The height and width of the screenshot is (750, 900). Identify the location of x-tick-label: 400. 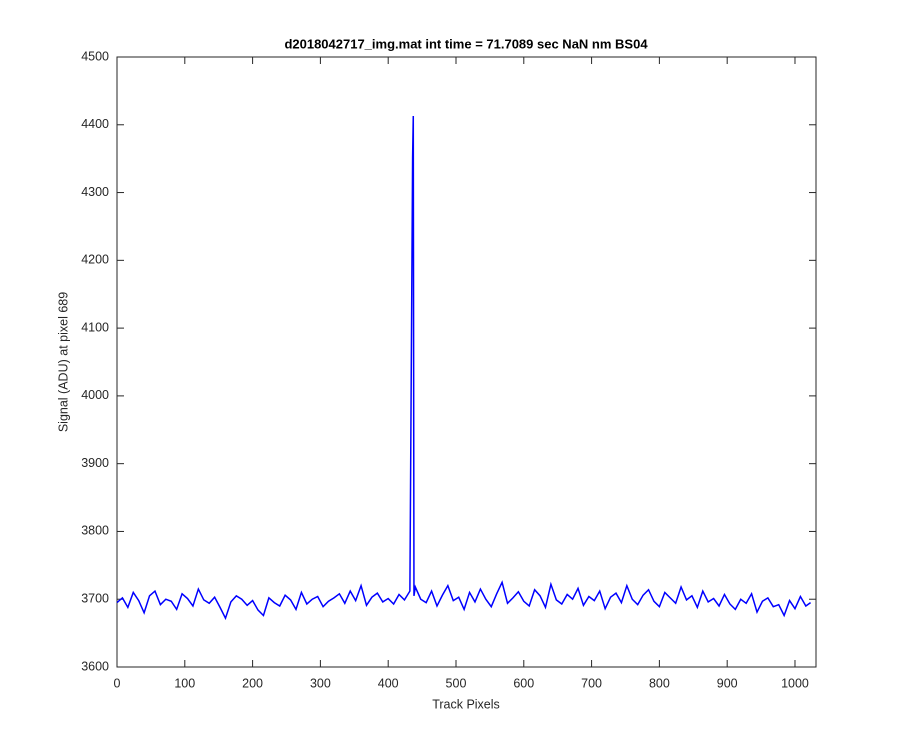
(388, 683).